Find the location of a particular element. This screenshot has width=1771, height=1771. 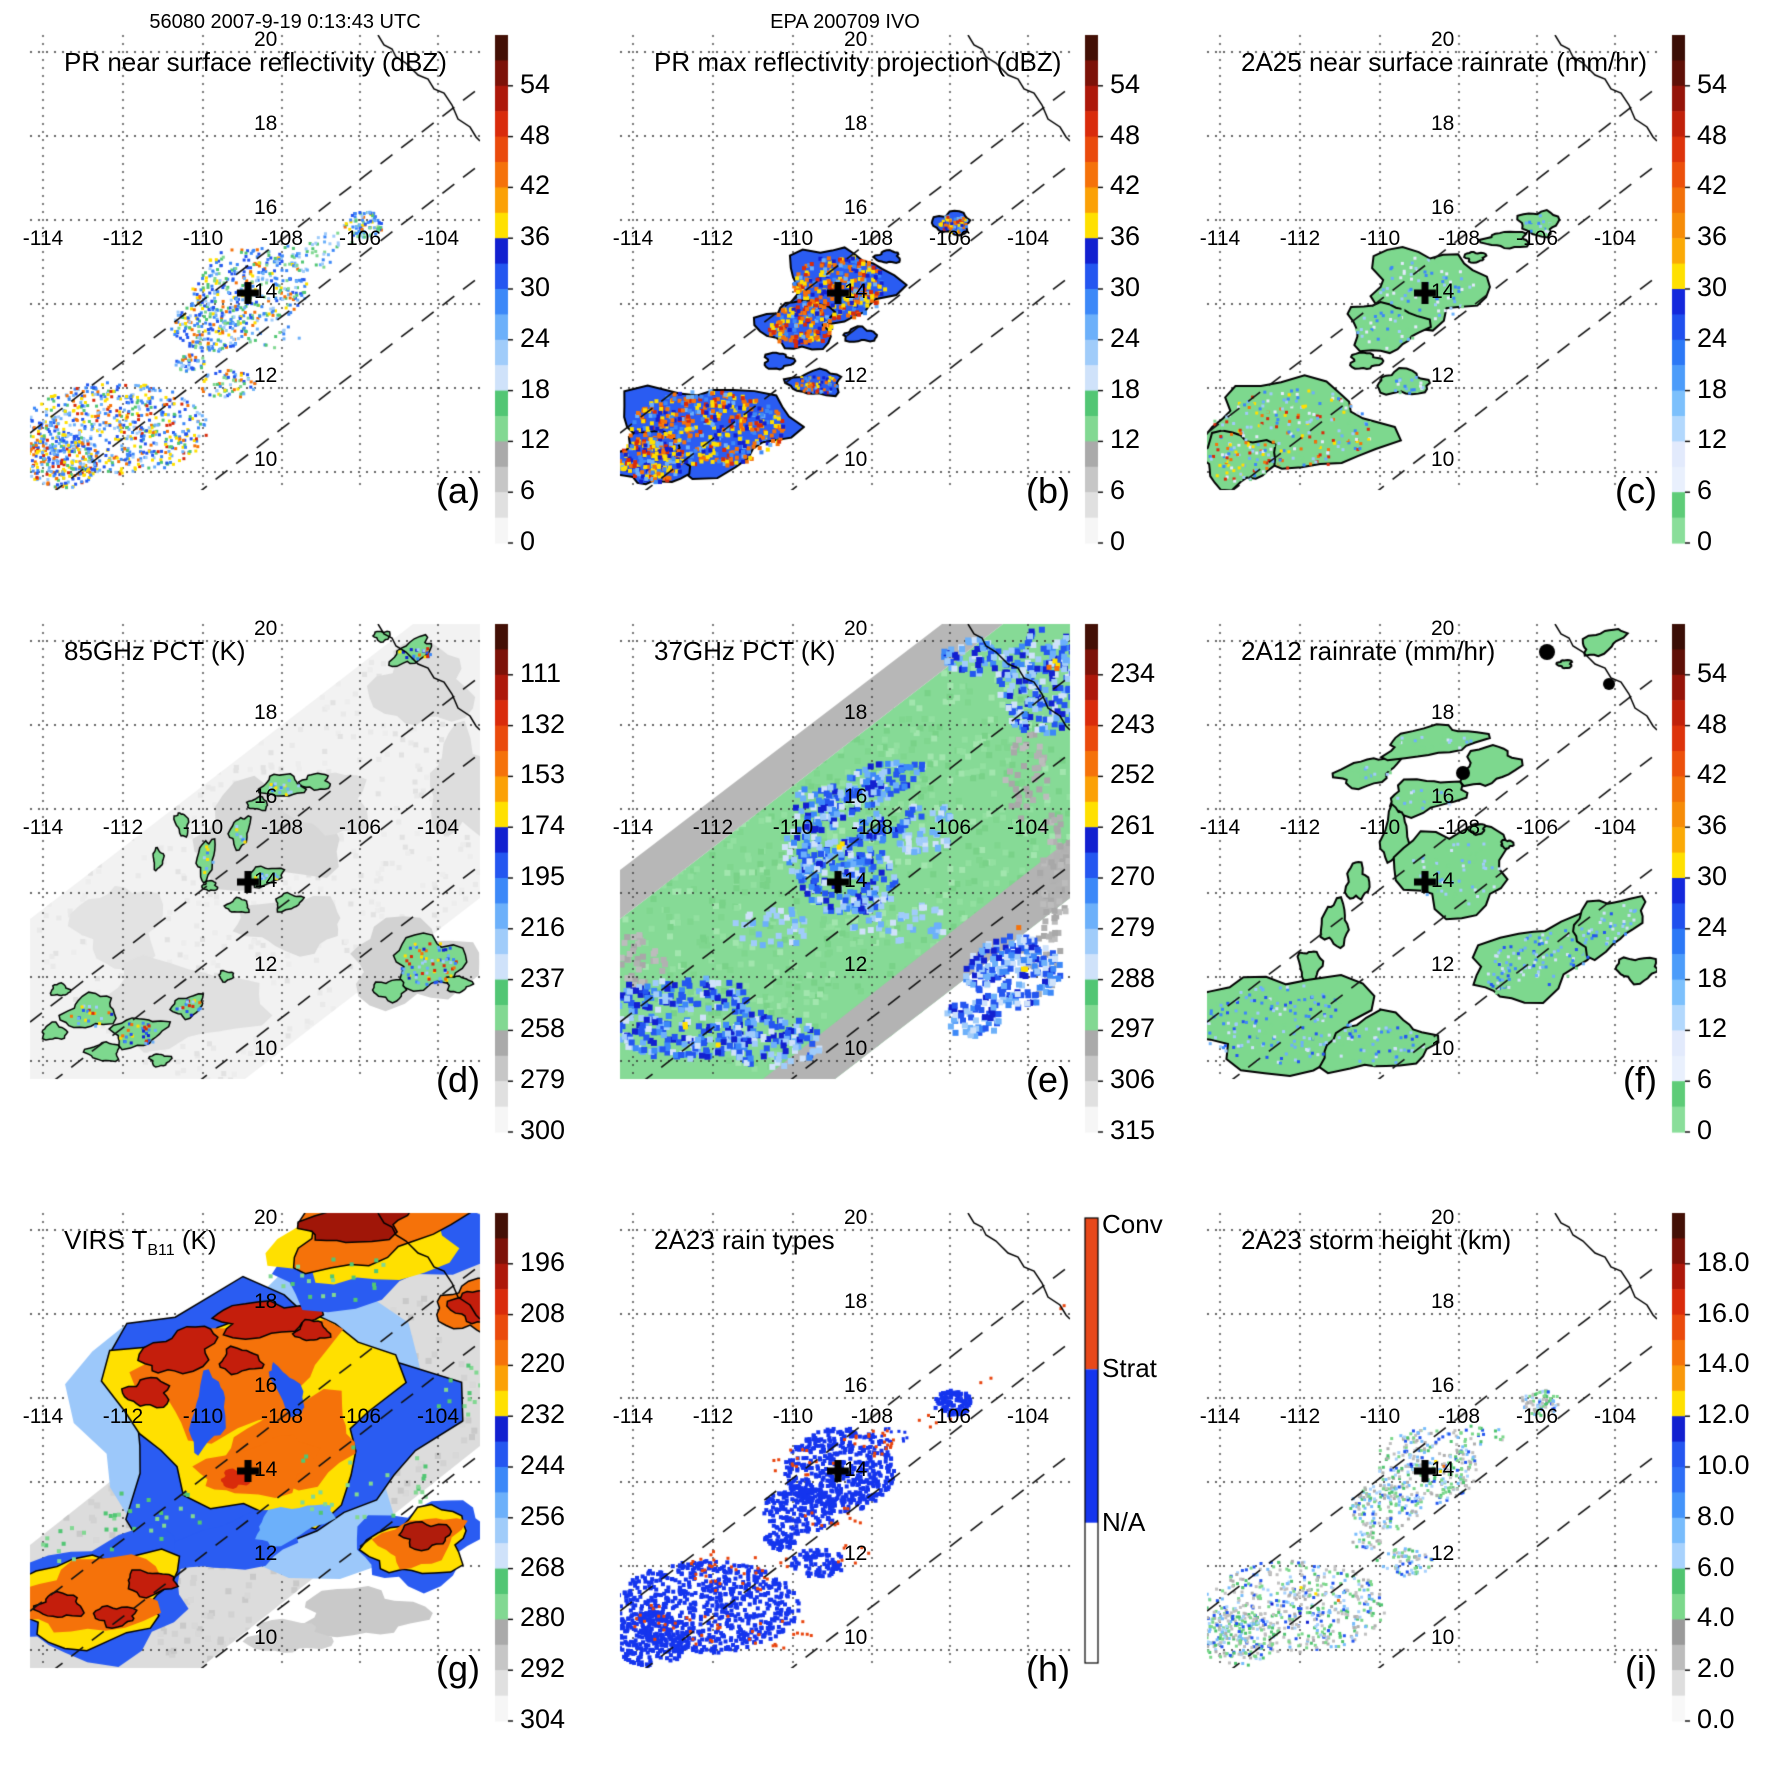

colorbar-tick-label: 30 is located at coordinates (1712, 876).